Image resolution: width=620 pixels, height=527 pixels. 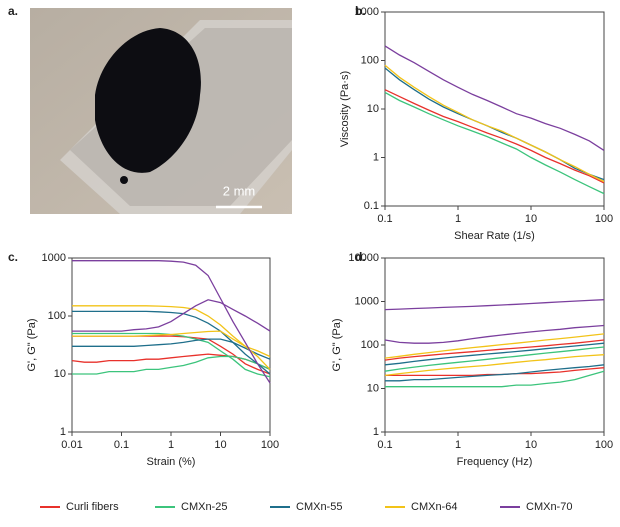 I want to click on legend-label: CMXn-25, so click(x=204, y=507).